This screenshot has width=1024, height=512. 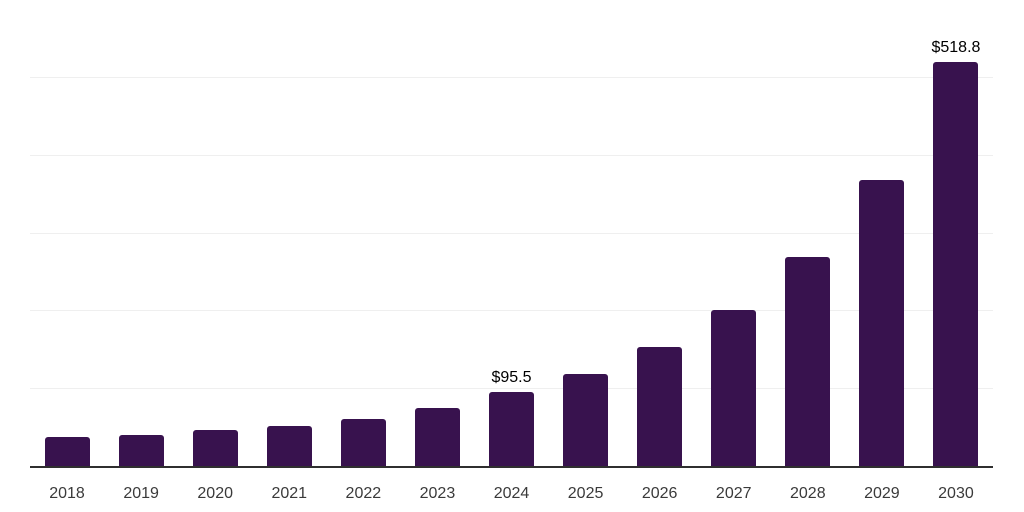 What do you see at coordinates (585, 493) in the screenshot?
I see `x-tick-2025: 2025` at bounding box center [585, 493].